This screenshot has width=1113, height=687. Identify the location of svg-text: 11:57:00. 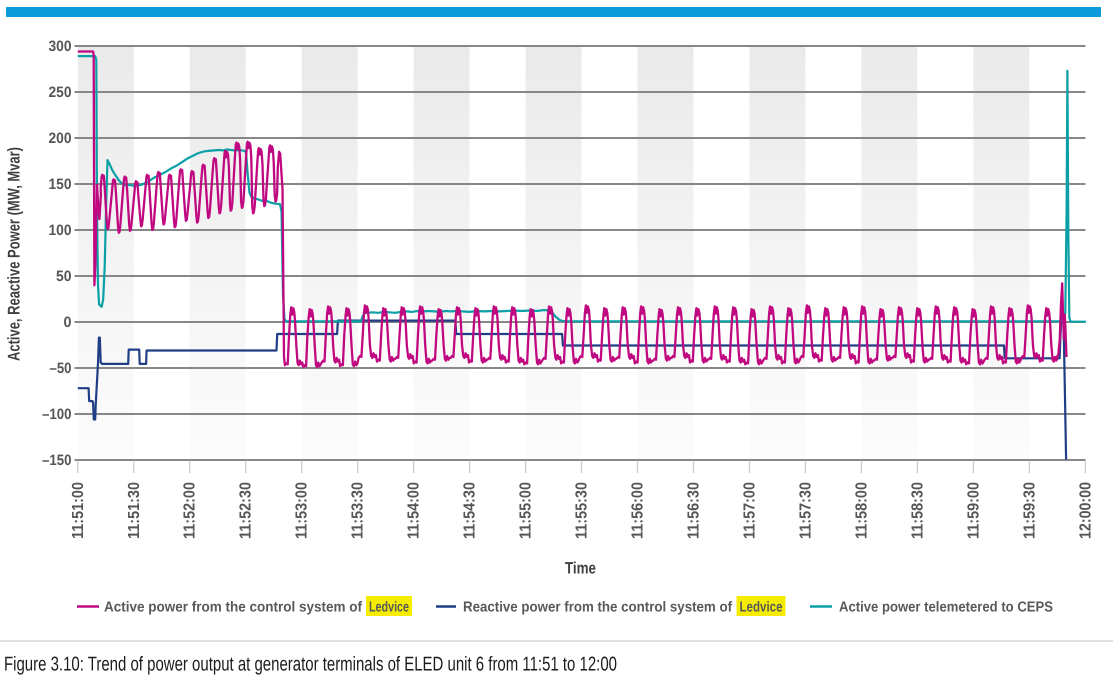
(750, 510).